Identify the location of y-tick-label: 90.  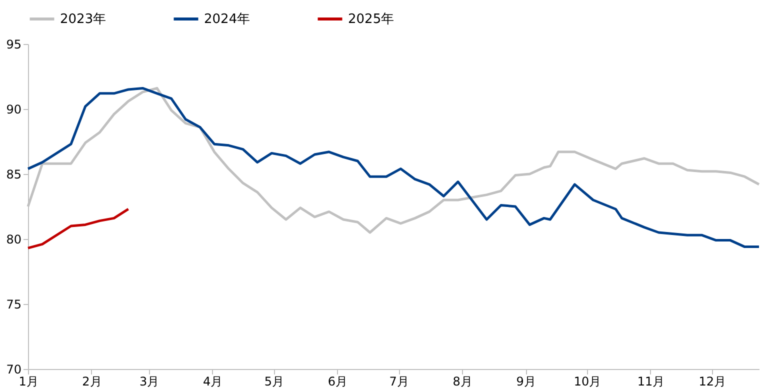
(14, 109).